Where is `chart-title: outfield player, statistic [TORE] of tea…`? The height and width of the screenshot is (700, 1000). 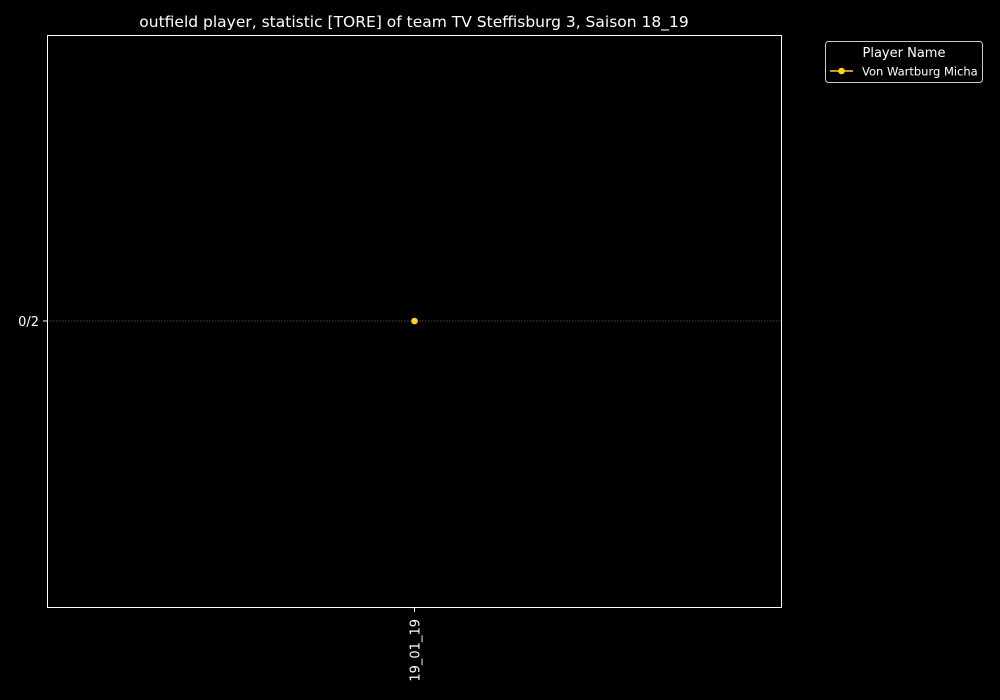 chart-title: outfield player, statistic [TORE] of tea… is located at coordinates (413, 22).